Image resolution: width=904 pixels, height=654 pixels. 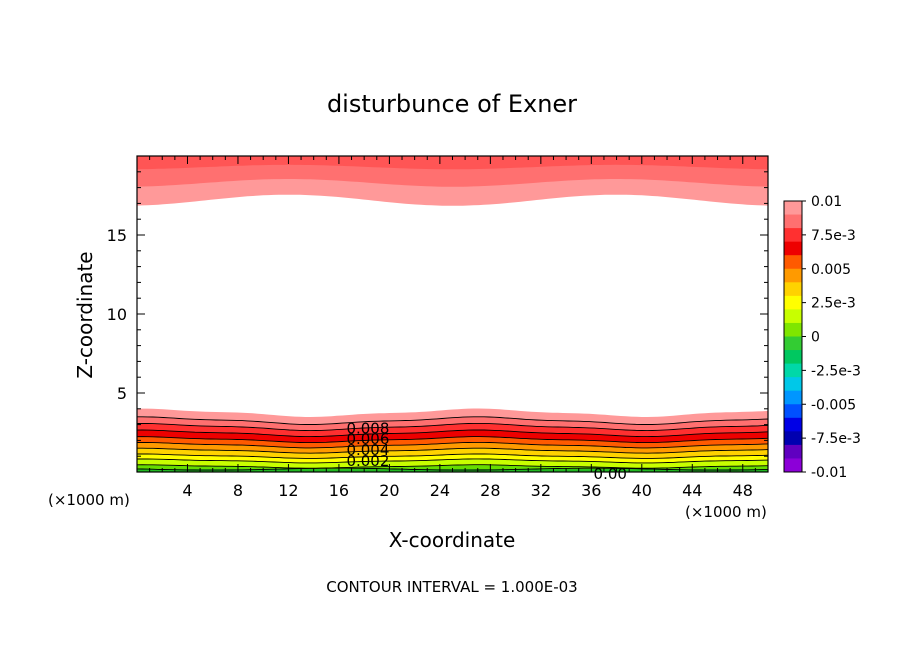 I want to click on colorbar-label: 7.5e-3, so click(x=833, y=236).